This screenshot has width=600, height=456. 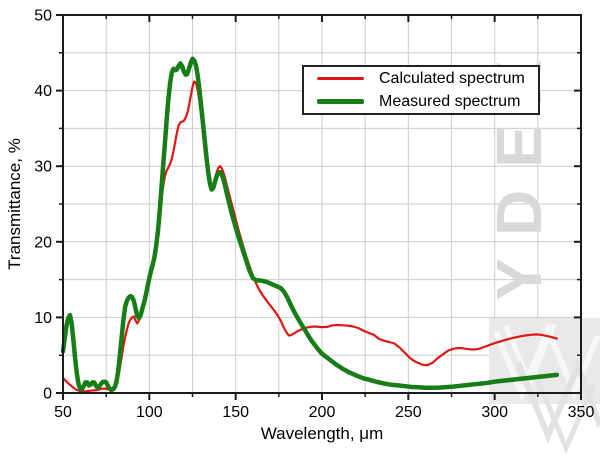 I want to click on calculated-line-swatch, so click(x=340, y=78).